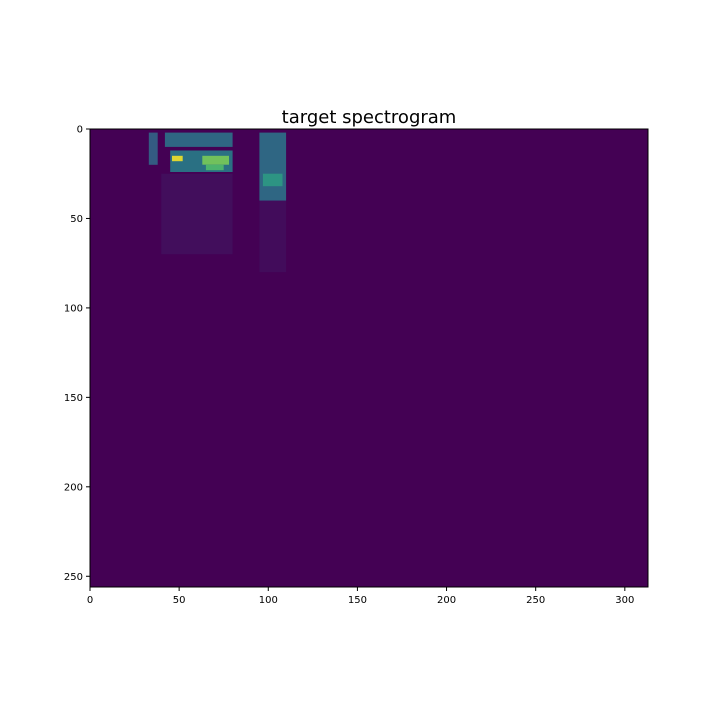  What do you see at coordinates (77, 354) in the screenshot?
I see `y-axis: 0 50 100 150 200 250` at bounding box center [77, 354].